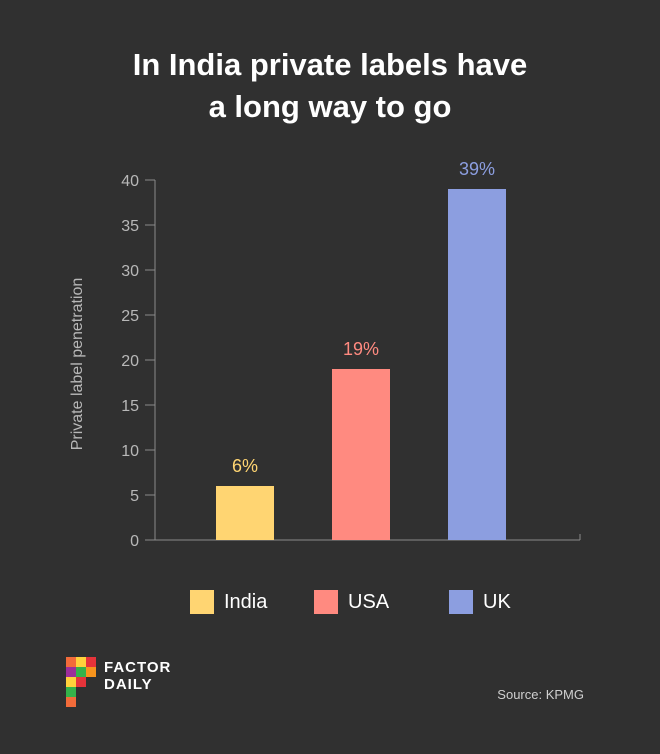 The width and height of the screenshot is (660, 754). I want to click on factor-daily-logo-mark, so click(81, 682).